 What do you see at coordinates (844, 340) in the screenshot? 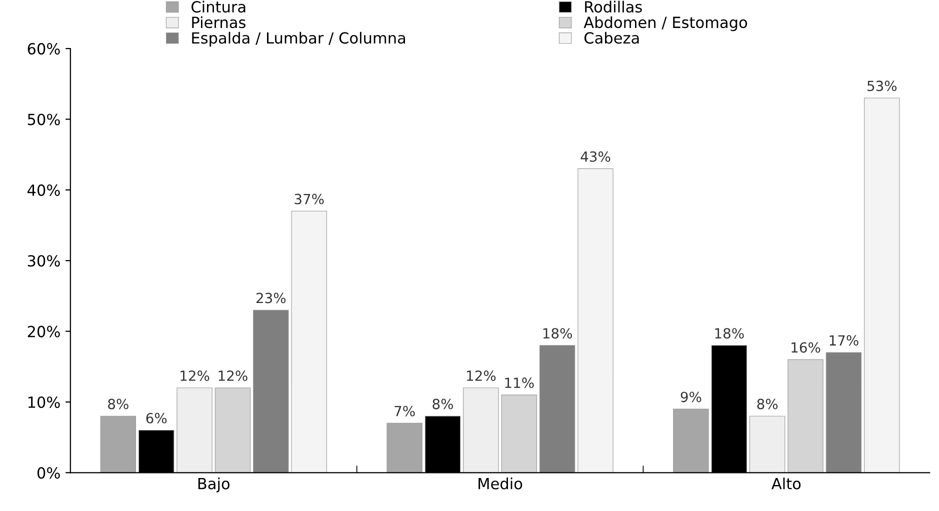
I see `data-label: 17%` at bounding box center [844, 340].